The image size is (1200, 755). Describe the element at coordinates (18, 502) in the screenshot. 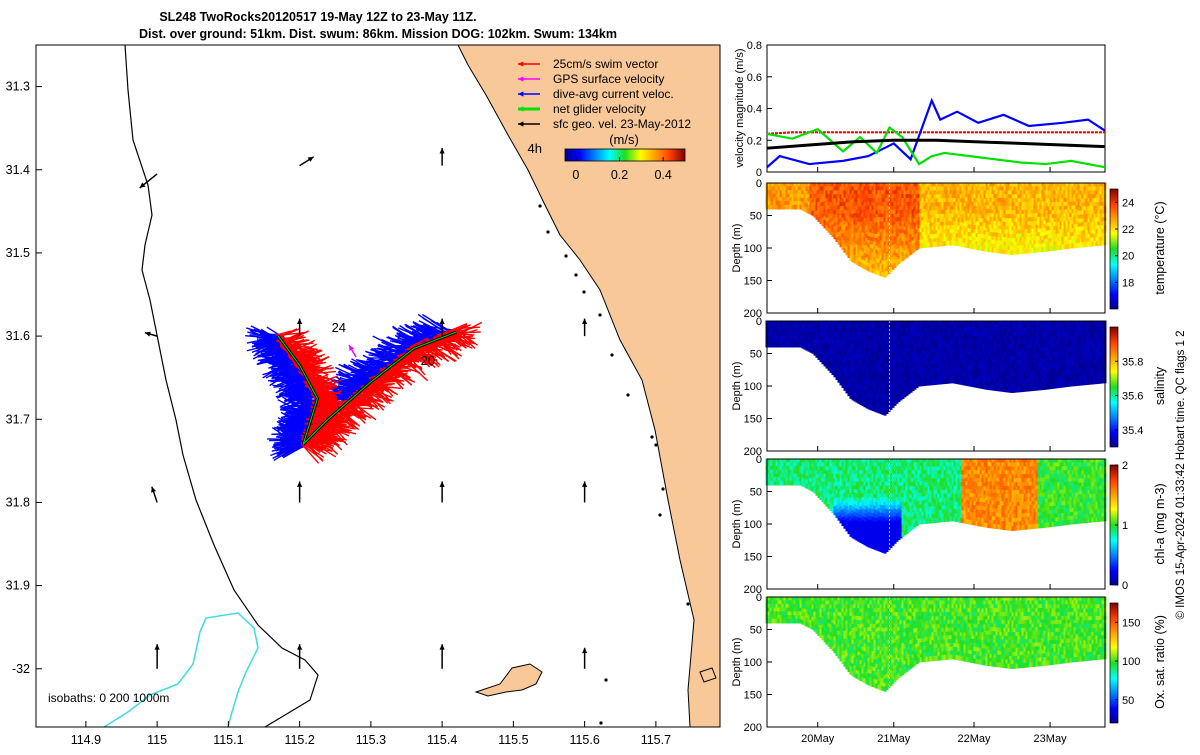

I see `map-y-tick-label: 31.8` at that location.